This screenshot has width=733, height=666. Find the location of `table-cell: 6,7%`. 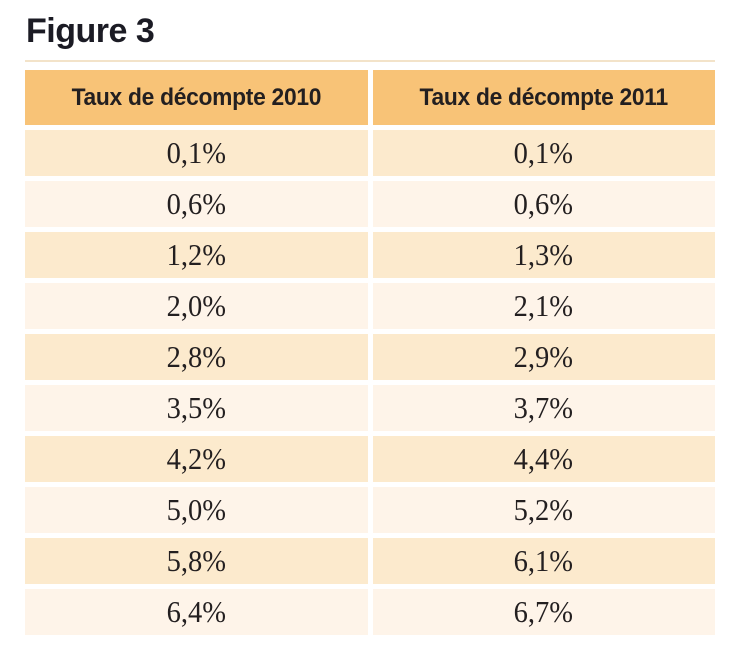

table-cell: 6,7% is located at coordinates (543, 612).